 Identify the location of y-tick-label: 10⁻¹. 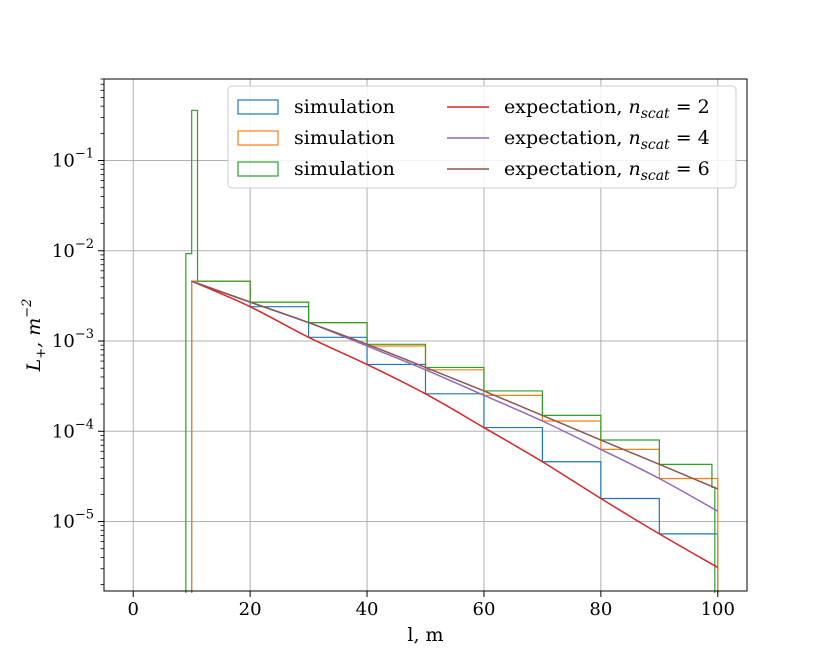
(73, 159).